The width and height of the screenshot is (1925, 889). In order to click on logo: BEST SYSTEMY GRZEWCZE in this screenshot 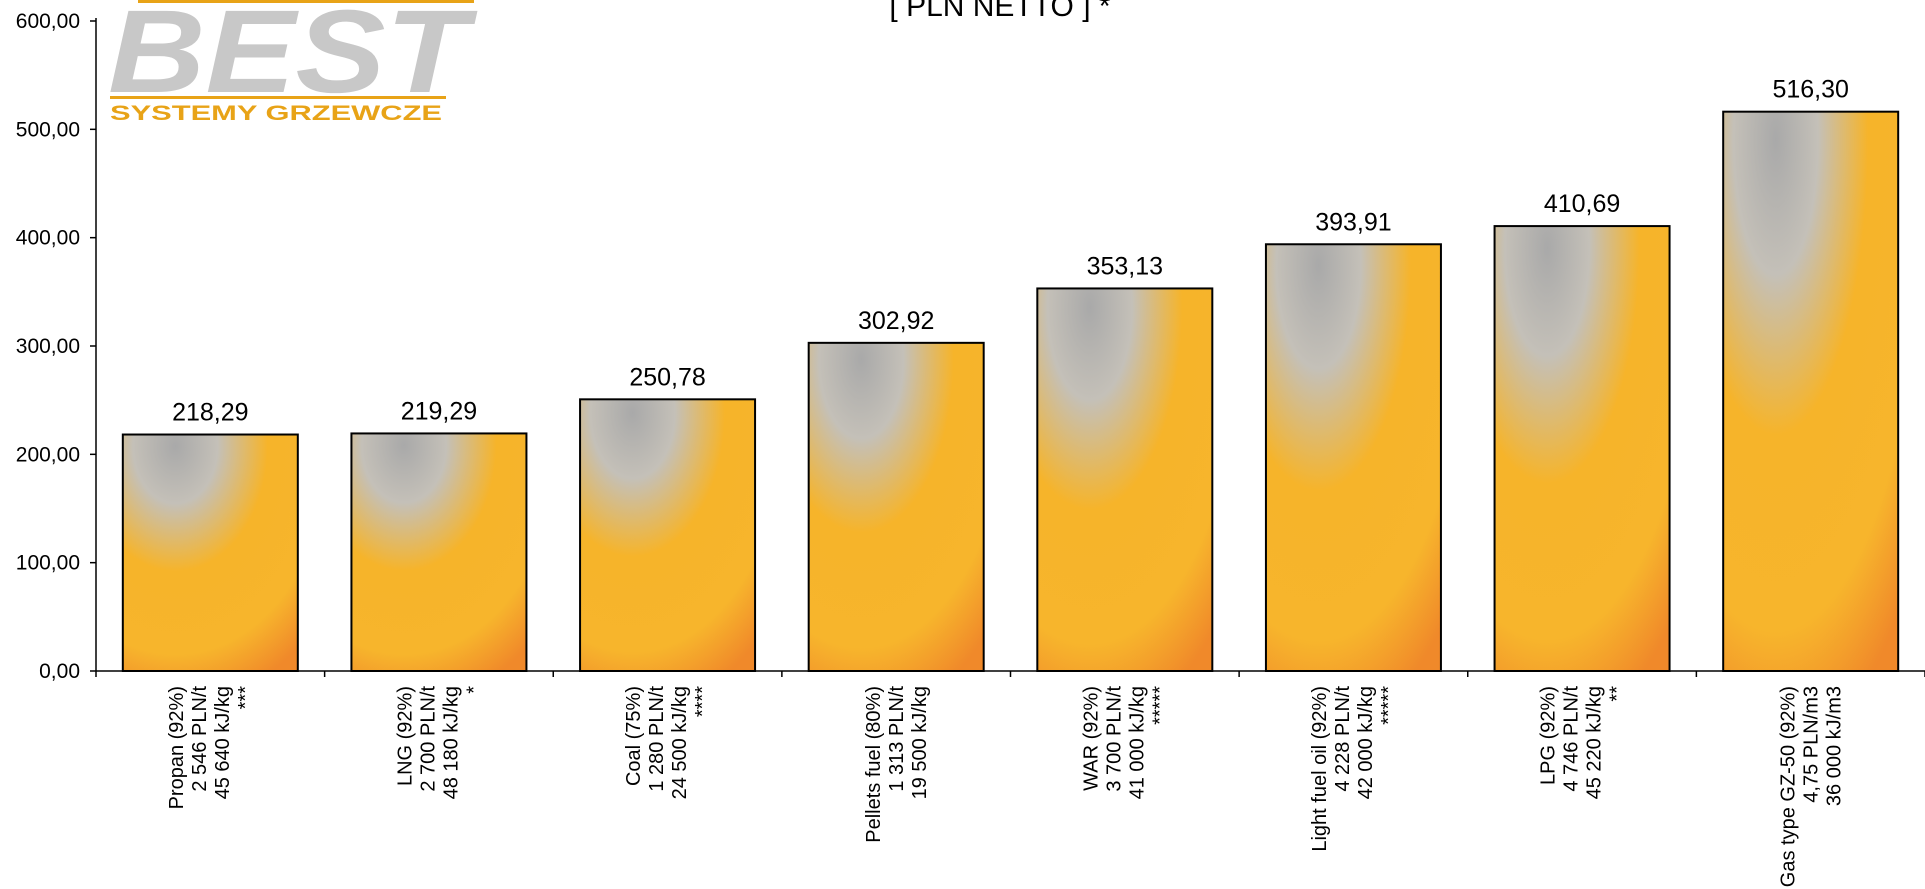, I will do `click(293, 62)`.